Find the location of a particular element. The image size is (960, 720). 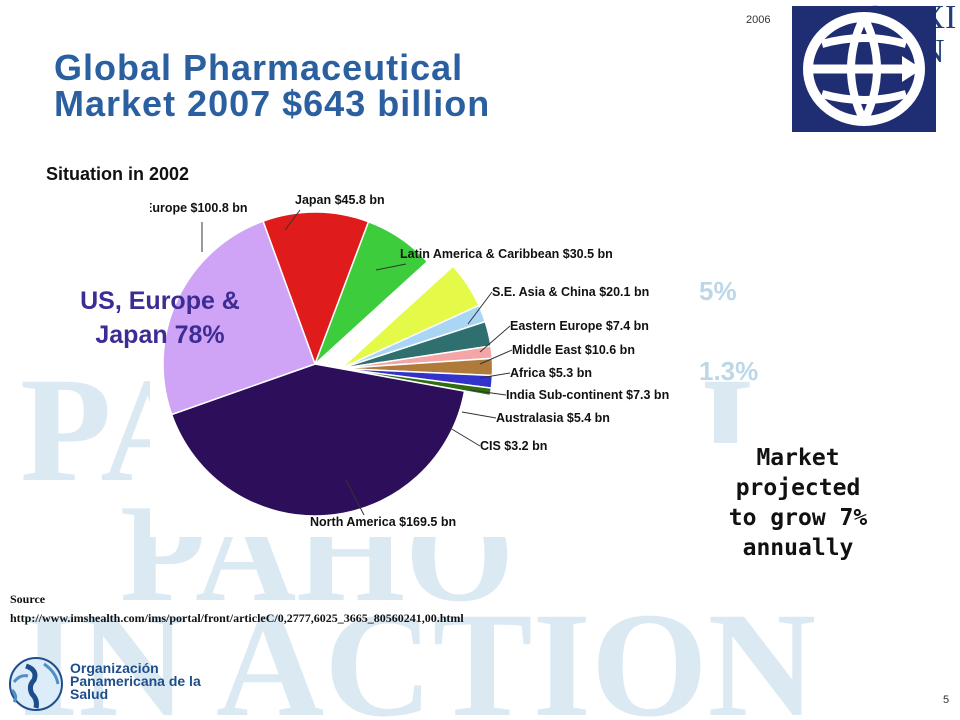

org-line-2: Panamericana de la is located at coordinates (135, 681).